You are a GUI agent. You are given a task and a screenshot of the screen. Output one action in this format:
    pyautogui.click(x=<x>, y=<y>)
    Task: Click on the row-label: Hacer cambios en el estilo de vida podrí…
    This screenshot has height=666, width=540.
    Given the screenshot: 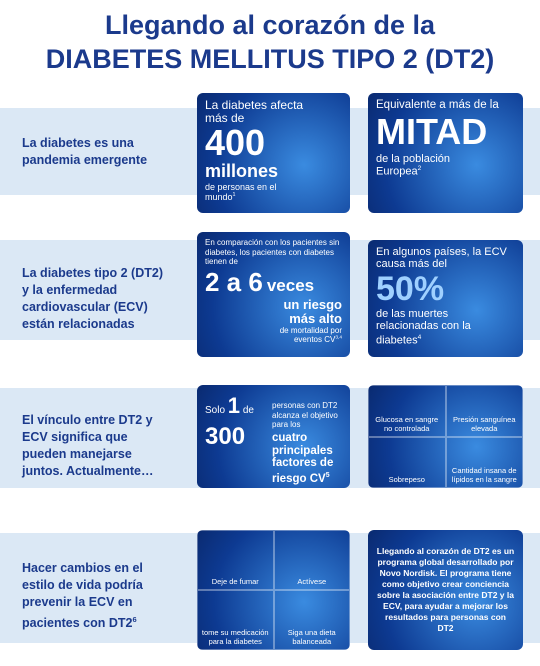 What is the action you would take?
    pyautogui.click(x=97, y=596)
    